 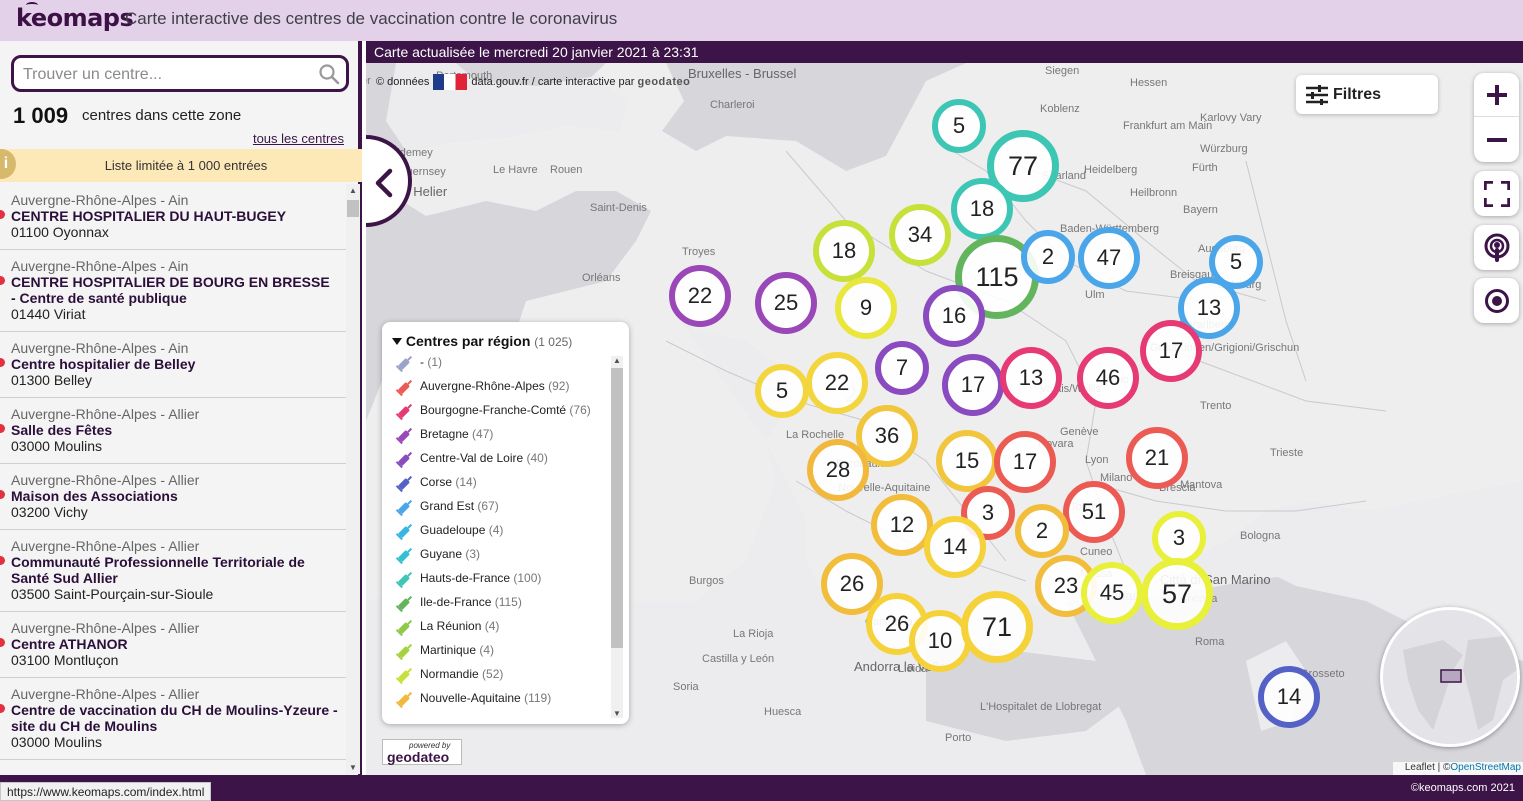 I want to click on legend-row: Ile-de-France (115), so click(x=499, y=602).